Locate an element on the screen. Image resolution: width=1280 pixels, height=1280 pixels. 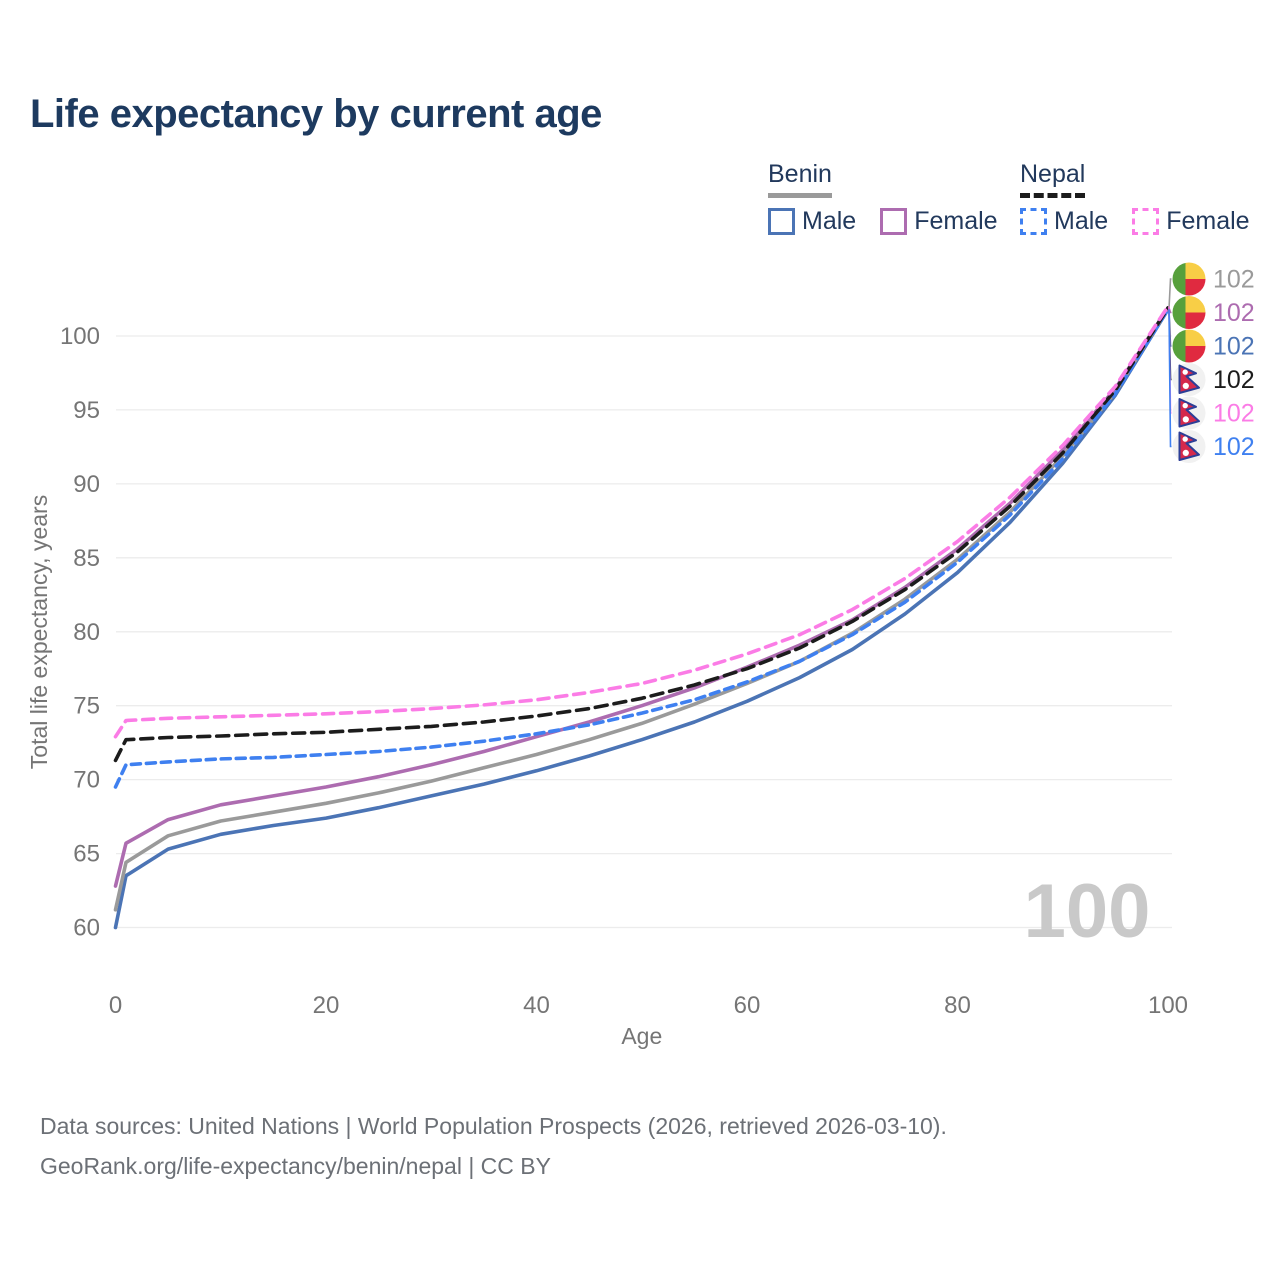
x-axis-title: Age is located at coordinates (641, 1036).